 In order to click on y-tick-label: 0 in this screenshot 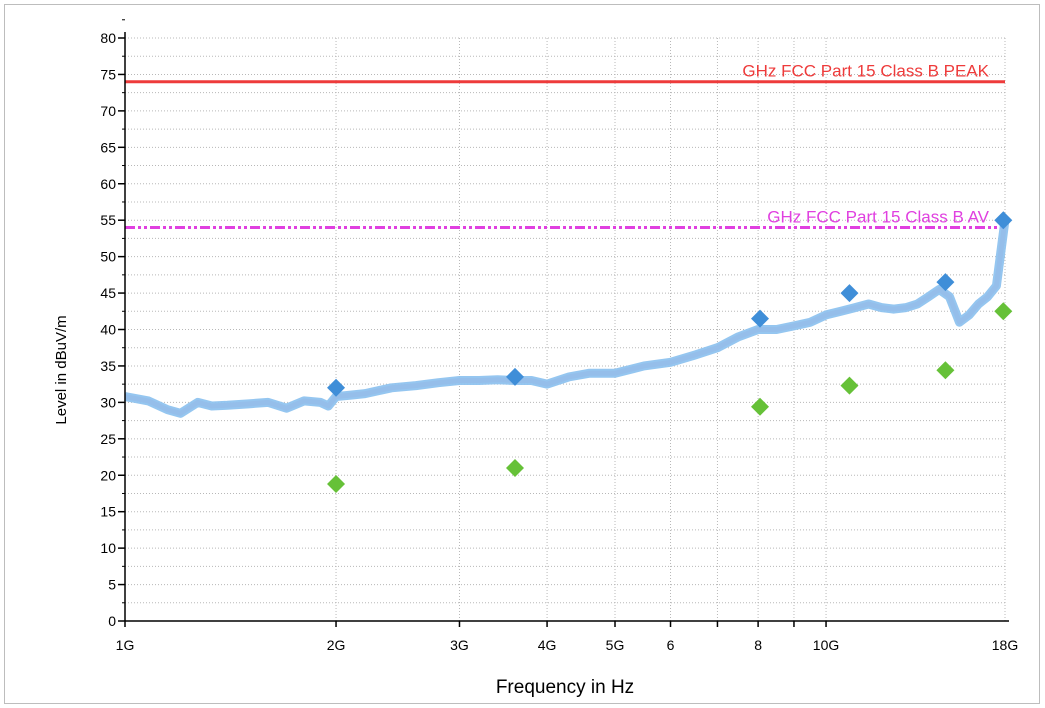, I will do `click(112, 621)`.